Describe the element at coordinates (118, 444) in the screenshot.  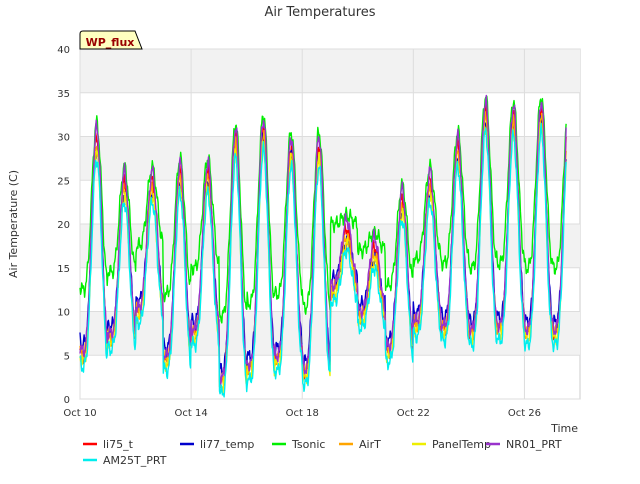
I see `legend-label: li75_t` at that location.